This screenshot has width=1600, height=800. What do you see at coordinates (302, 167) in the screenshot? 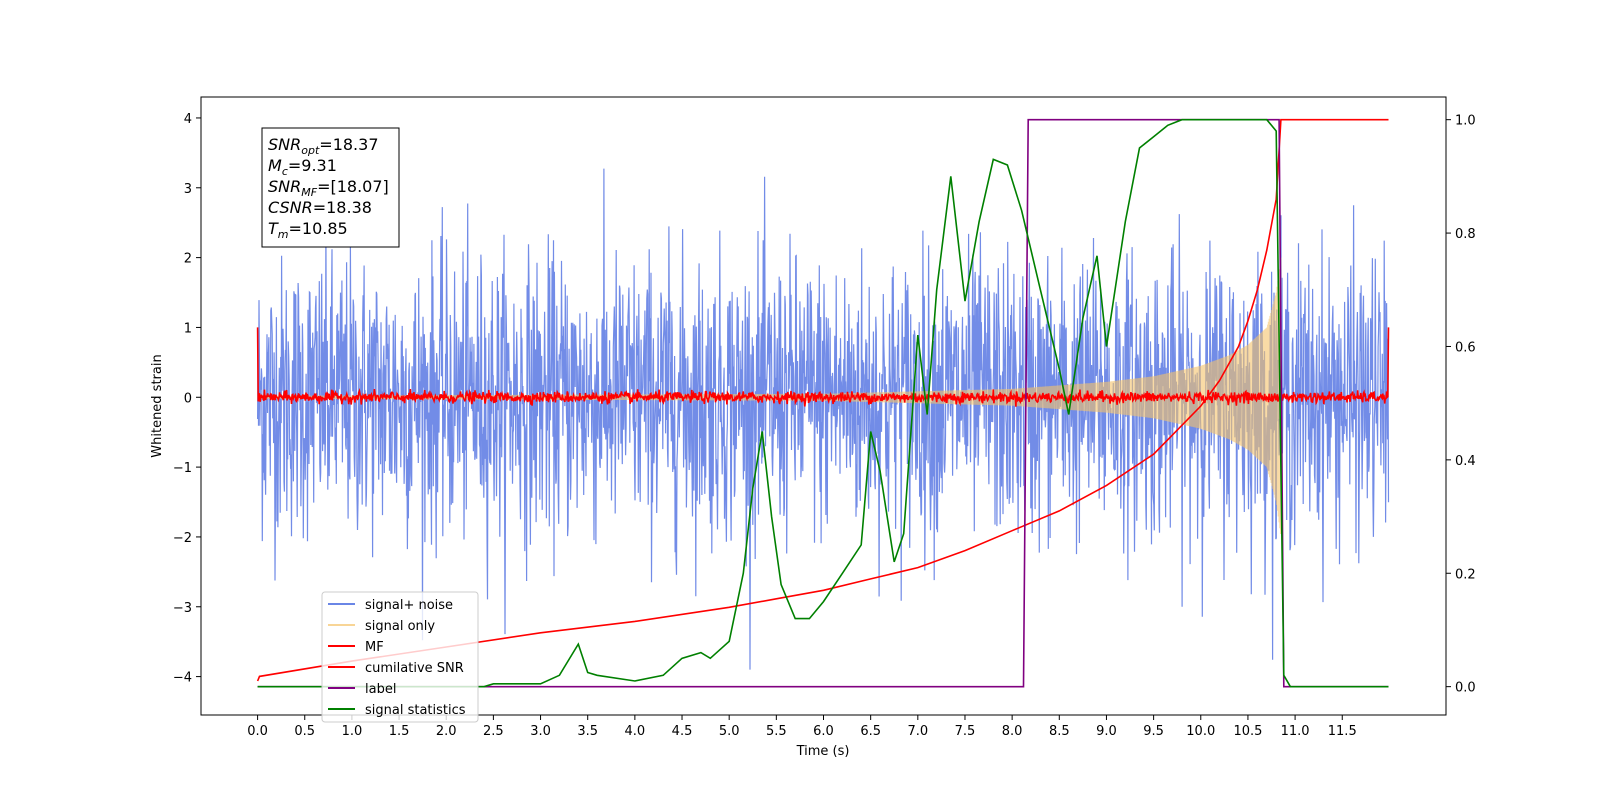
I see `info-box-line: Mc=9.31` at bounding box center [302, 167].